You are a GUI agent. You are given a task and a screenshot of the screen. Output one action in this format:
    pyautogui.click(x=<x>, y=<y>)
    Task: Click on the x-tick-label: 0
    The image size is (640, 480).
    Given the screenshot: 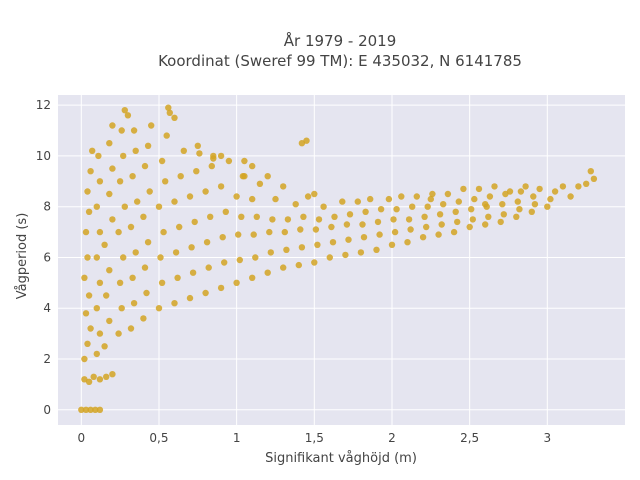 What is the action you would take?
    pyautogui.click(x=81, y=438)
    